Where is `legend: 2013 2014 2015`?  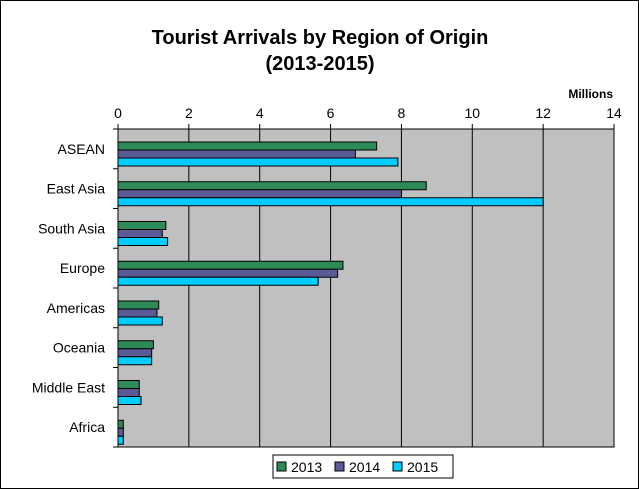
legend: 2013 2014 2015 is located at coordinates (363, 466).